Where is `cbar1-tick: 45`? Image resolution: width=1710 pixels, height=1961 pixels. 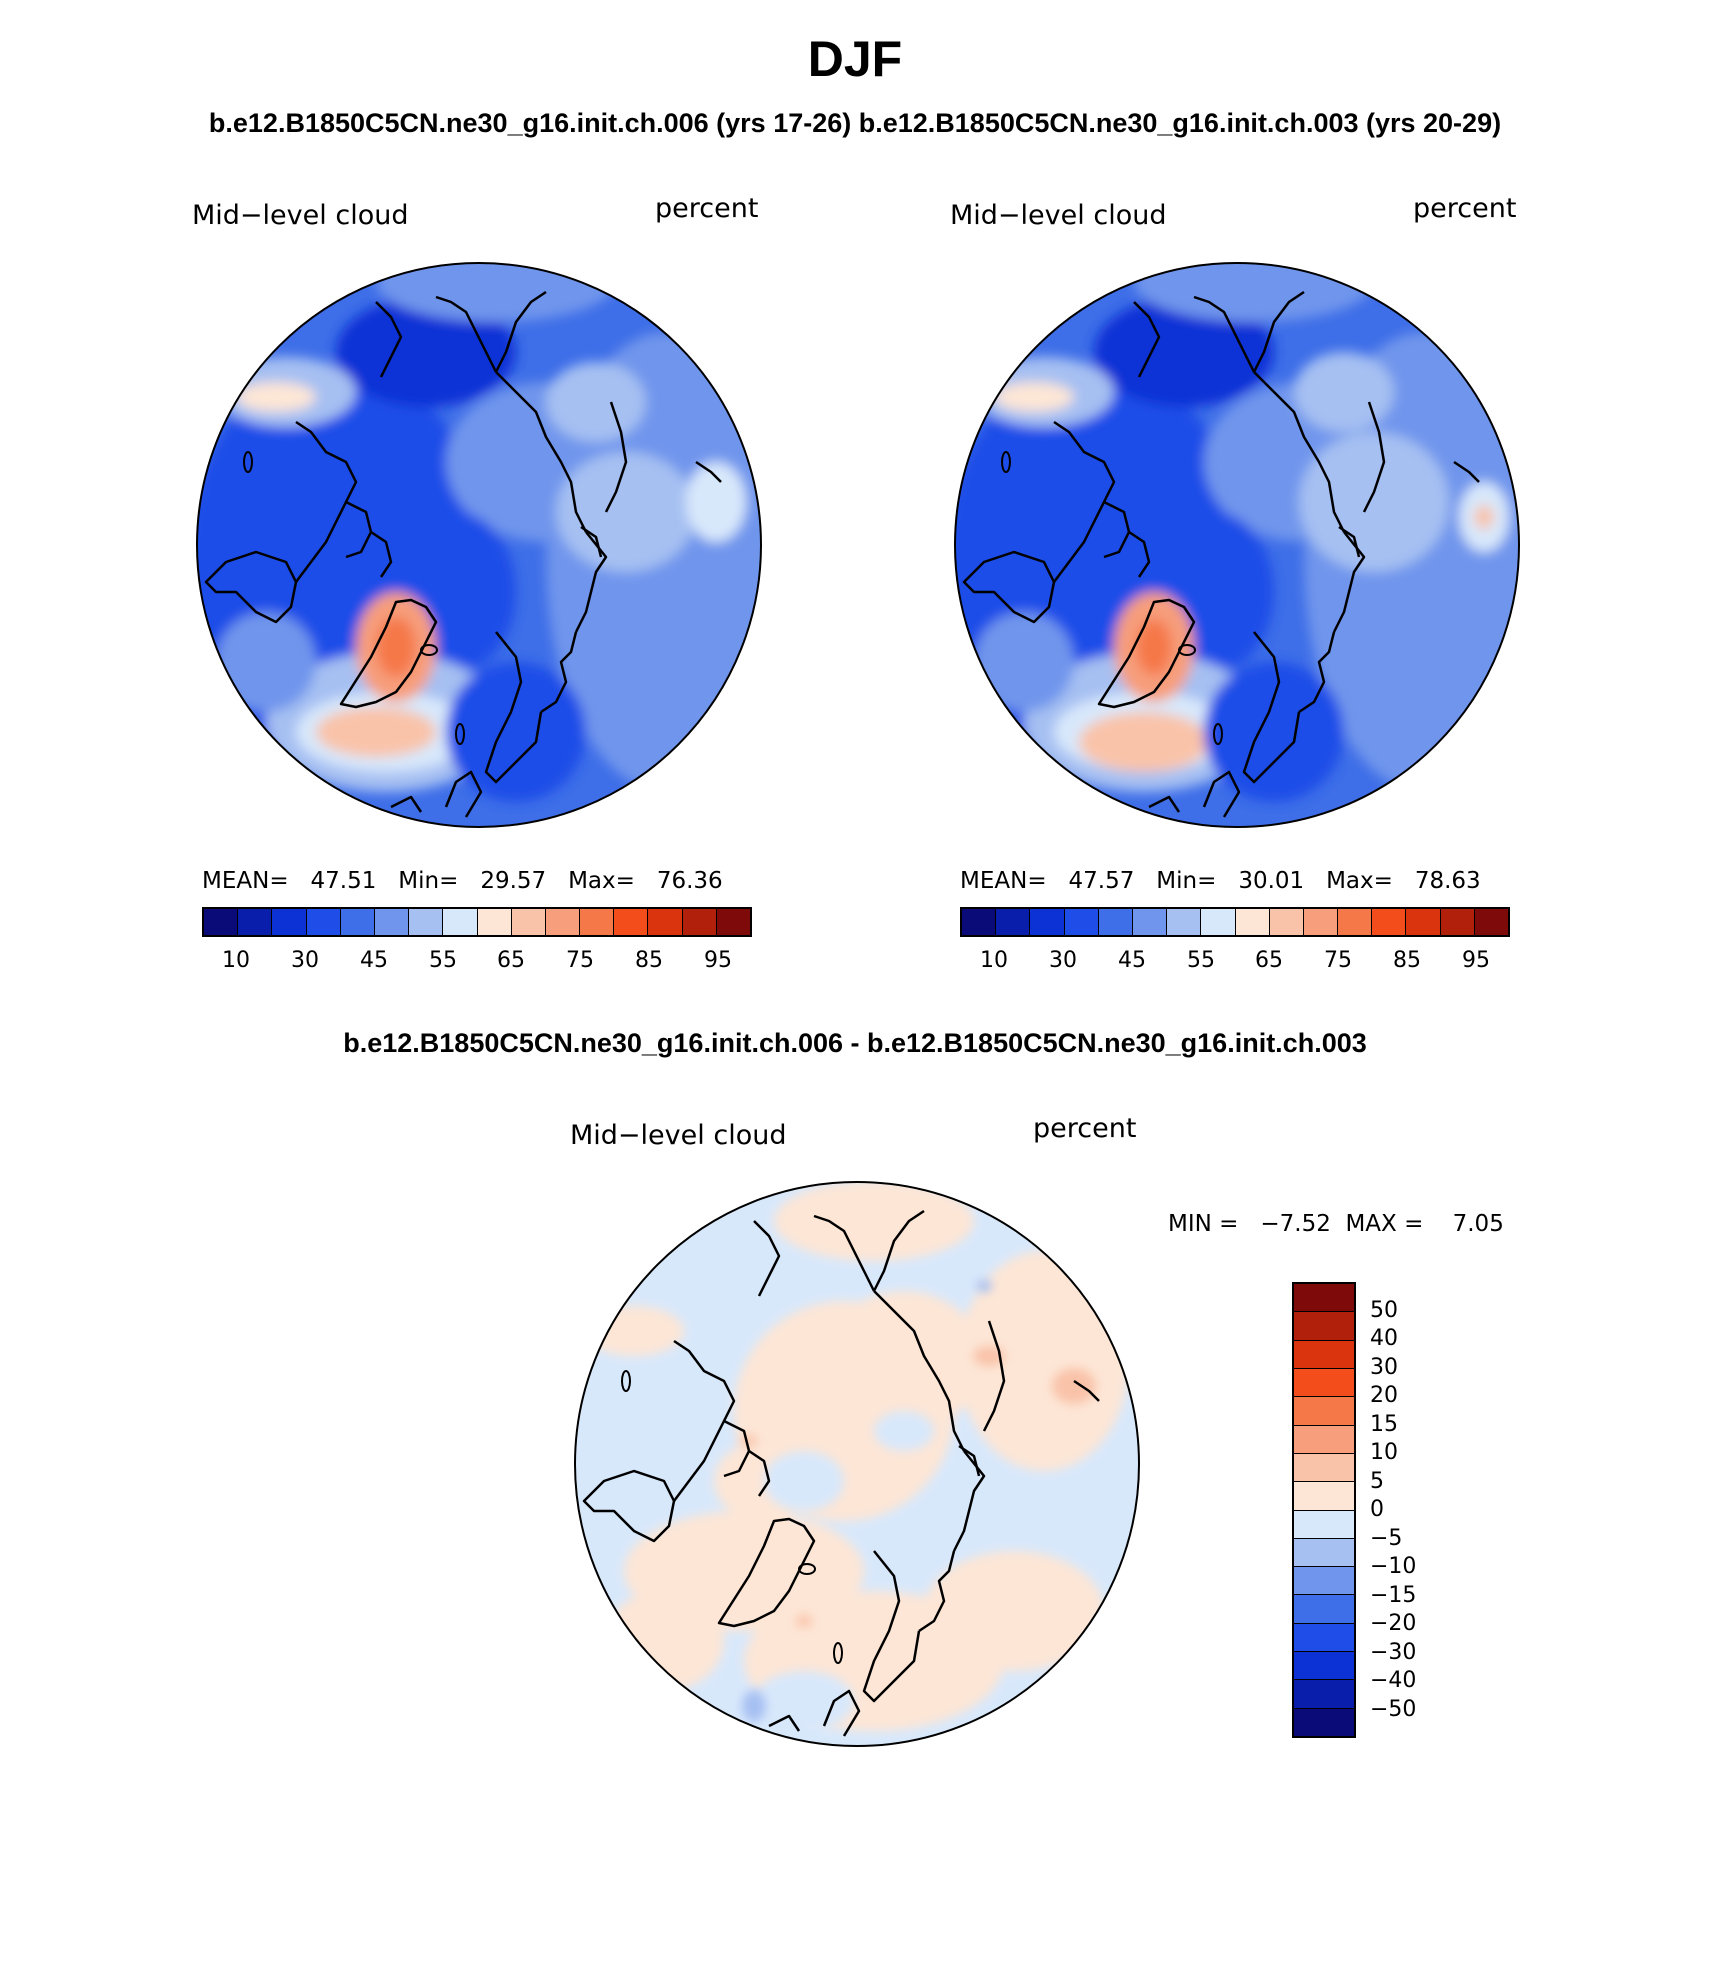 cbar1-tick: 45 is located at coordinates (374, 960).